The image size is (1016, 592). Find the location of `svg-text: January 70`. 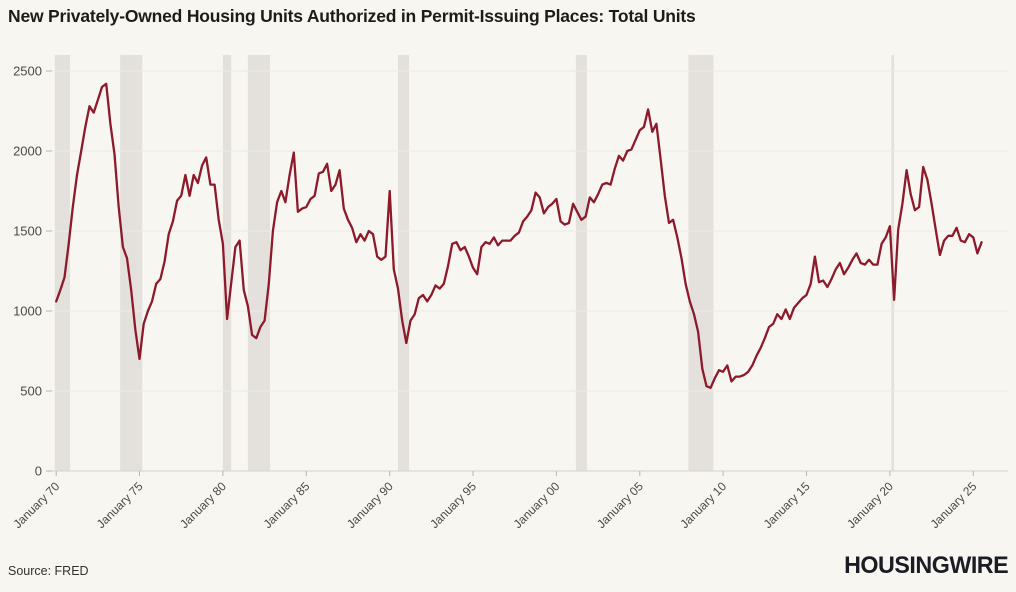

svg-text: January 70 is located at coordinates (36, 505).